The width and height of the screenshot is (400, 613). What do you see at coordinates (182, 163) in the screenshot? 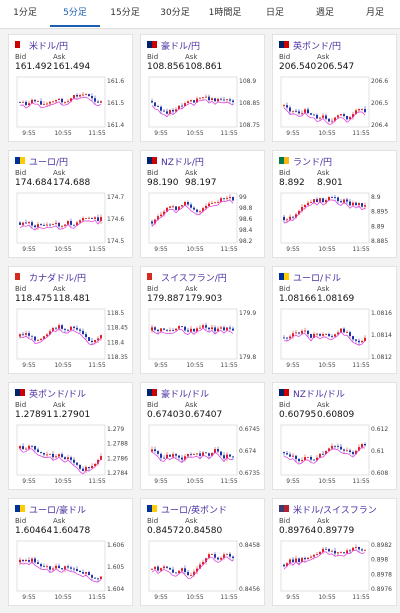
I see `pair-name: NZドル/円` at bounding box center [182, 163].